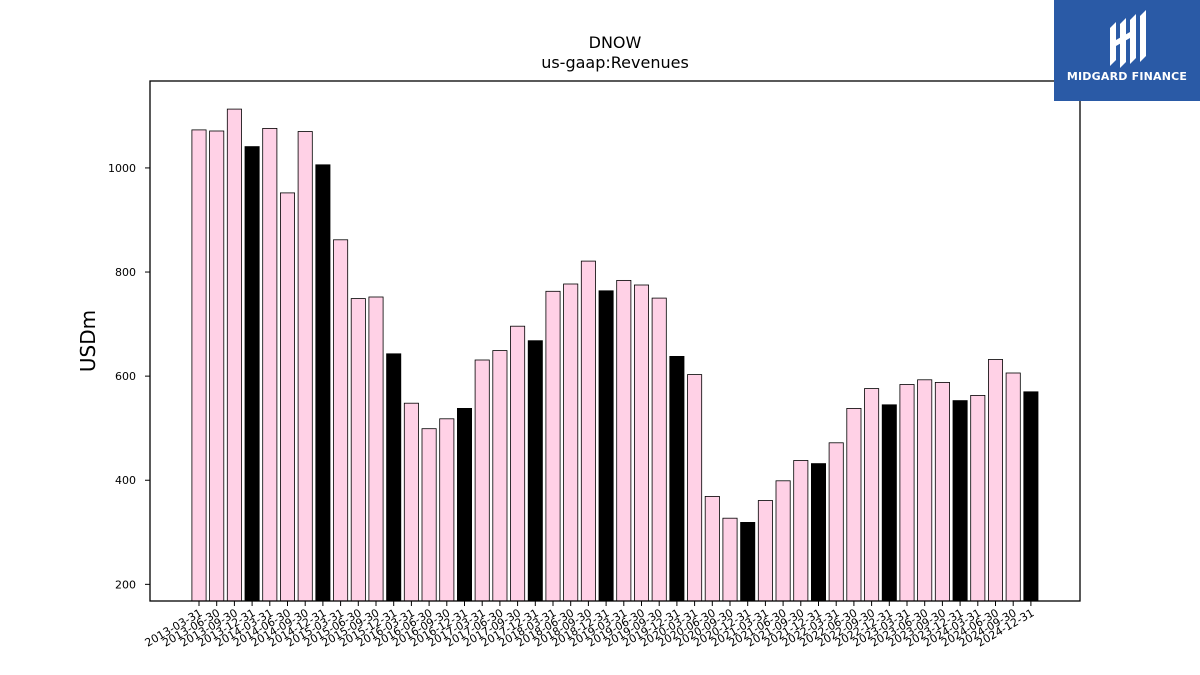 The width and height of the screenshot is (1200, 675). Describe the element at coordinates (1128, 39) in the screenshot. I see `midgard-logo-icon` at that location.